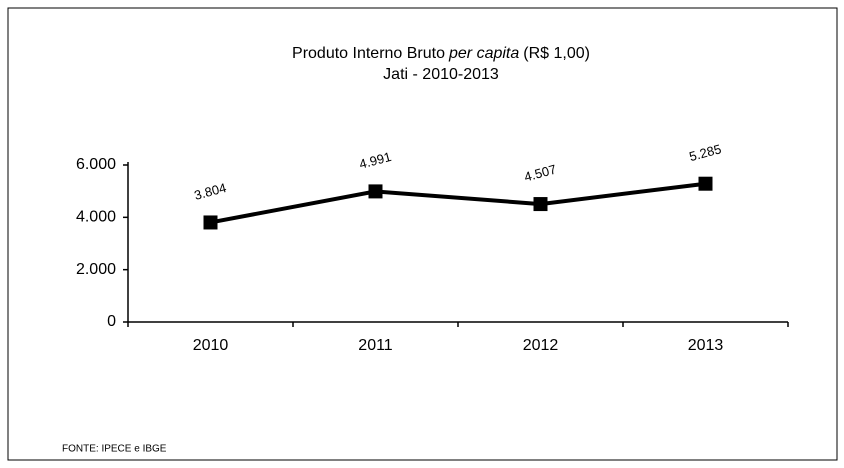  What do you see at coordinates (96, 217) in the screenshot?
I see `y-tick-label: 4.000` at bounding box center [96, 217].